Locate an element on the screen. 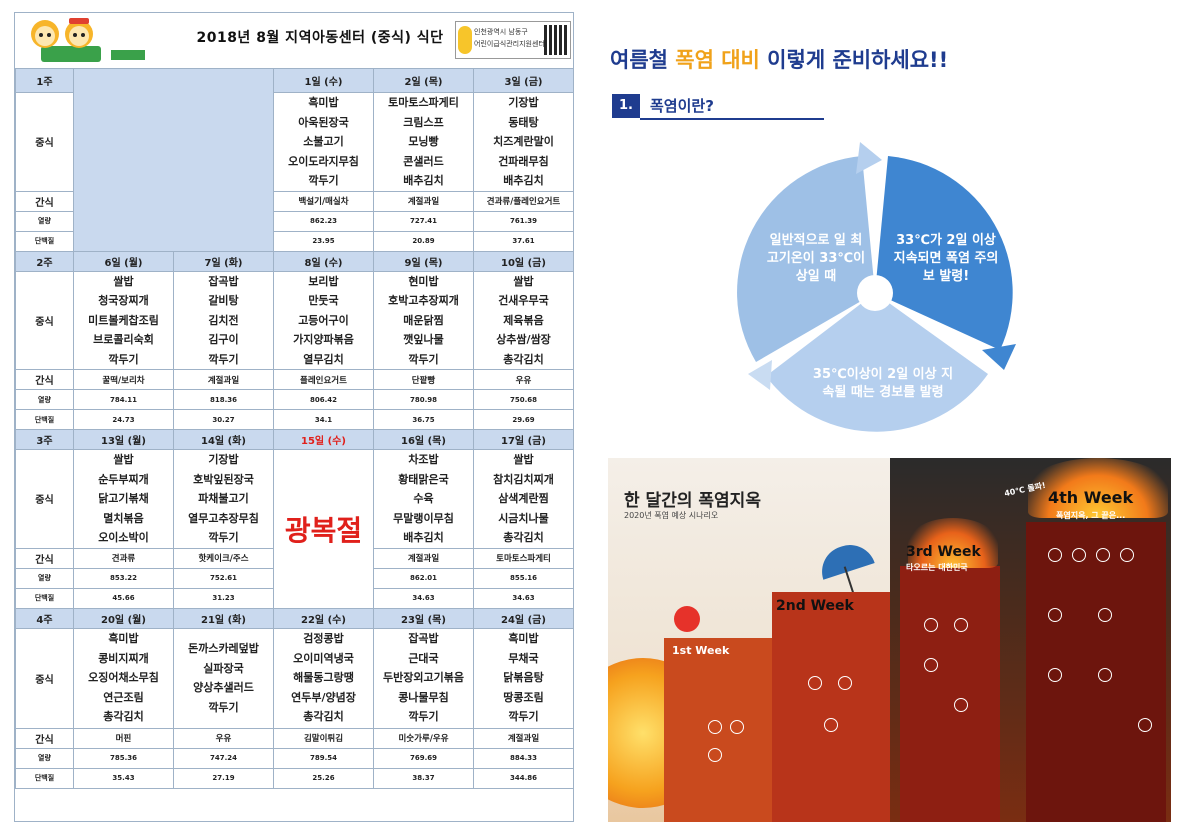  cycle-text-1: 일반적으로 일 최고기온이 33℃이상일 때 is located at coordinates (816, 258).